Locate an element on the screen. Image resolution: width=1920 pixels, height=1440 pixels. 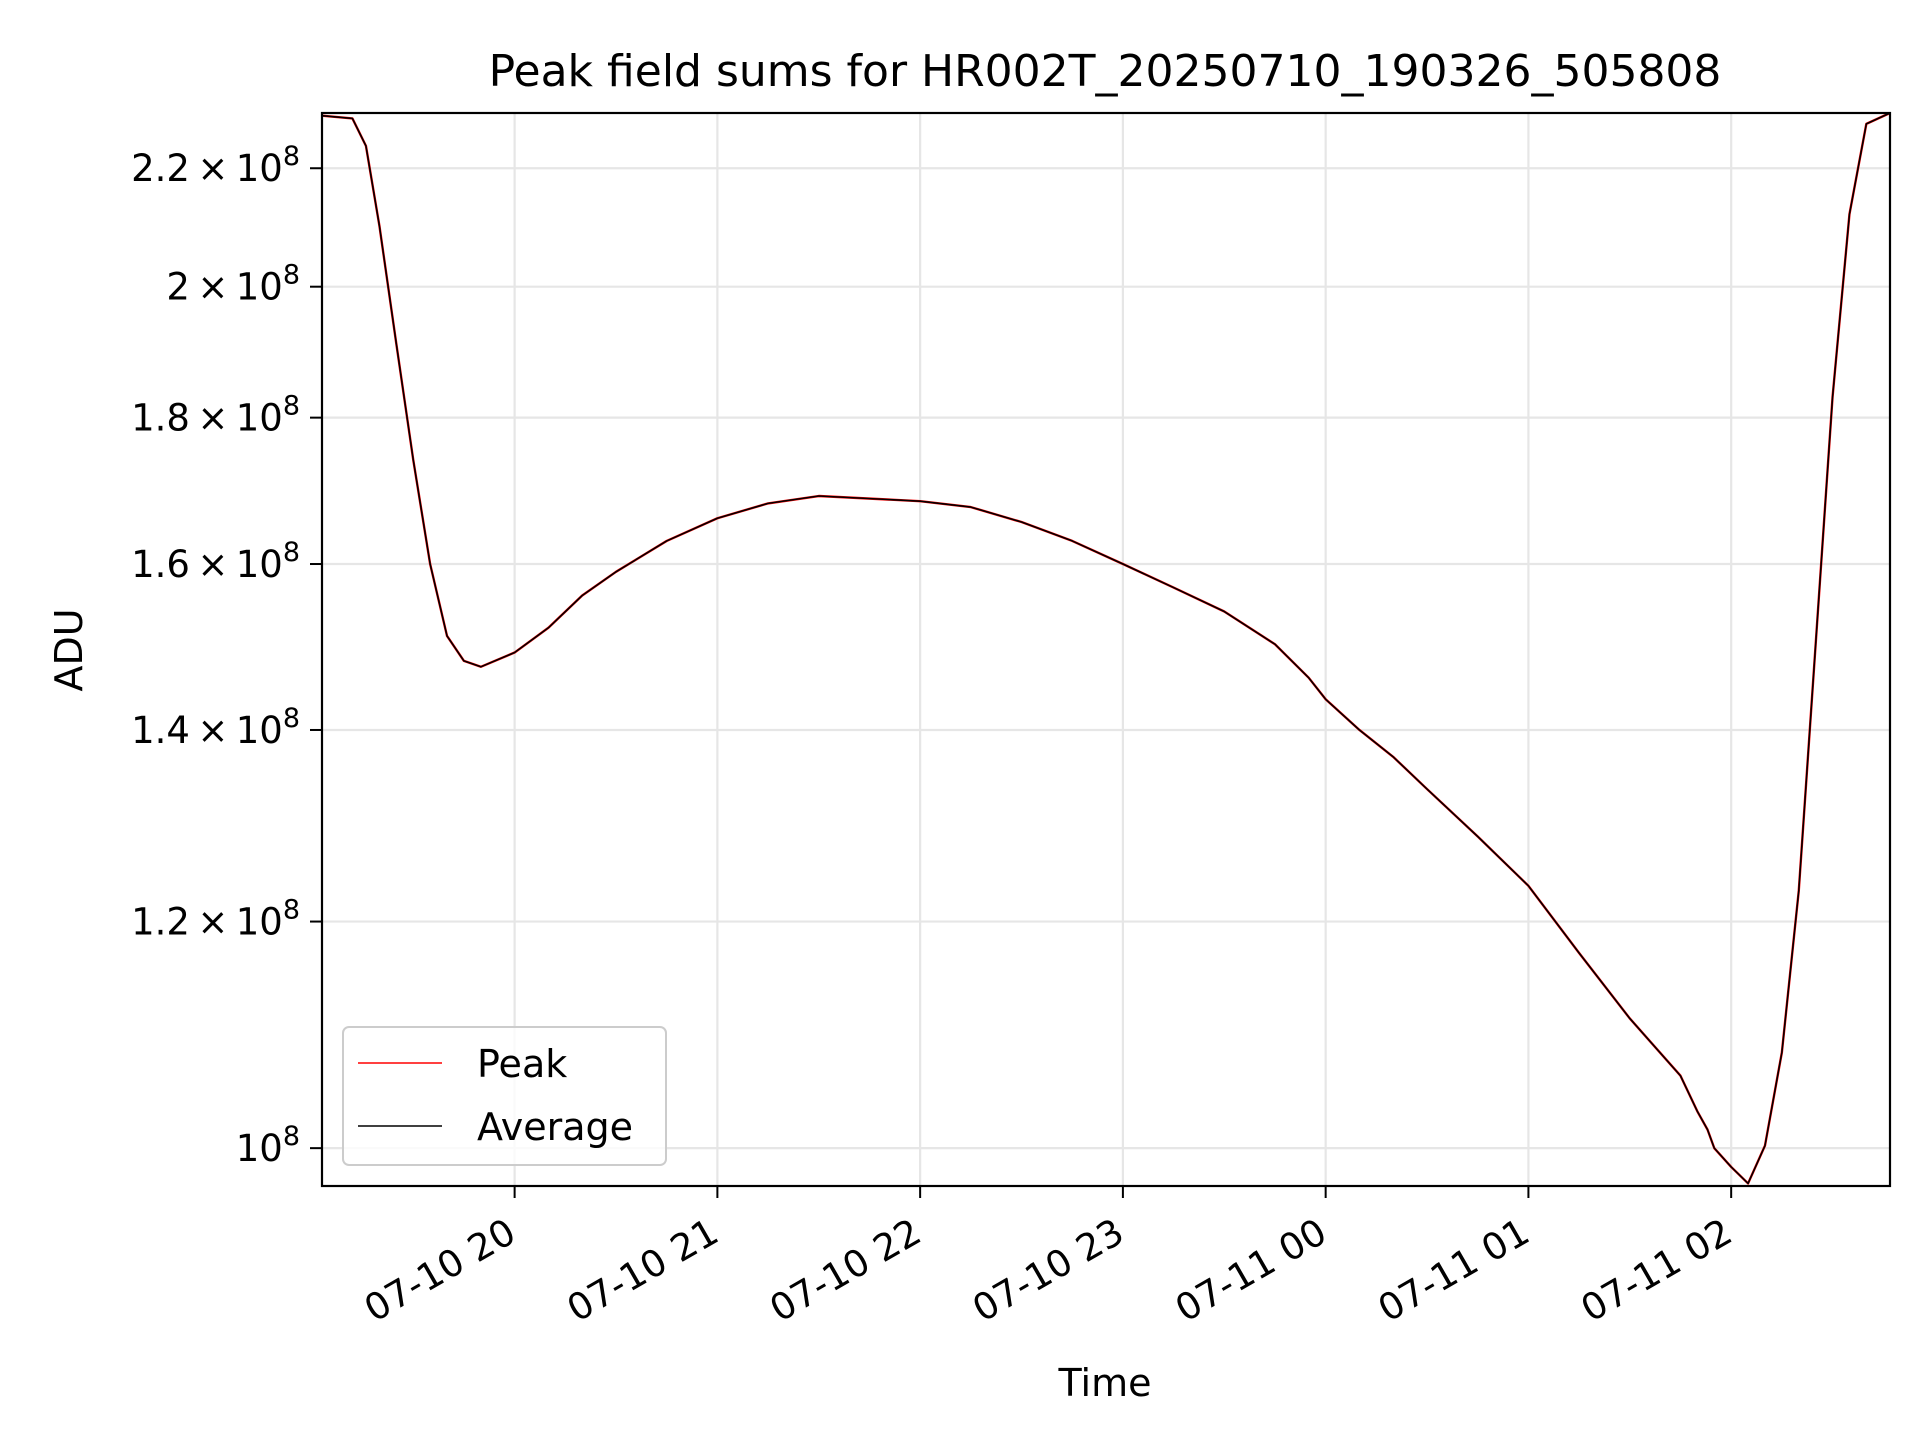
y-tick-label: 2.2 × 108 is located at coordinates (215, 165).